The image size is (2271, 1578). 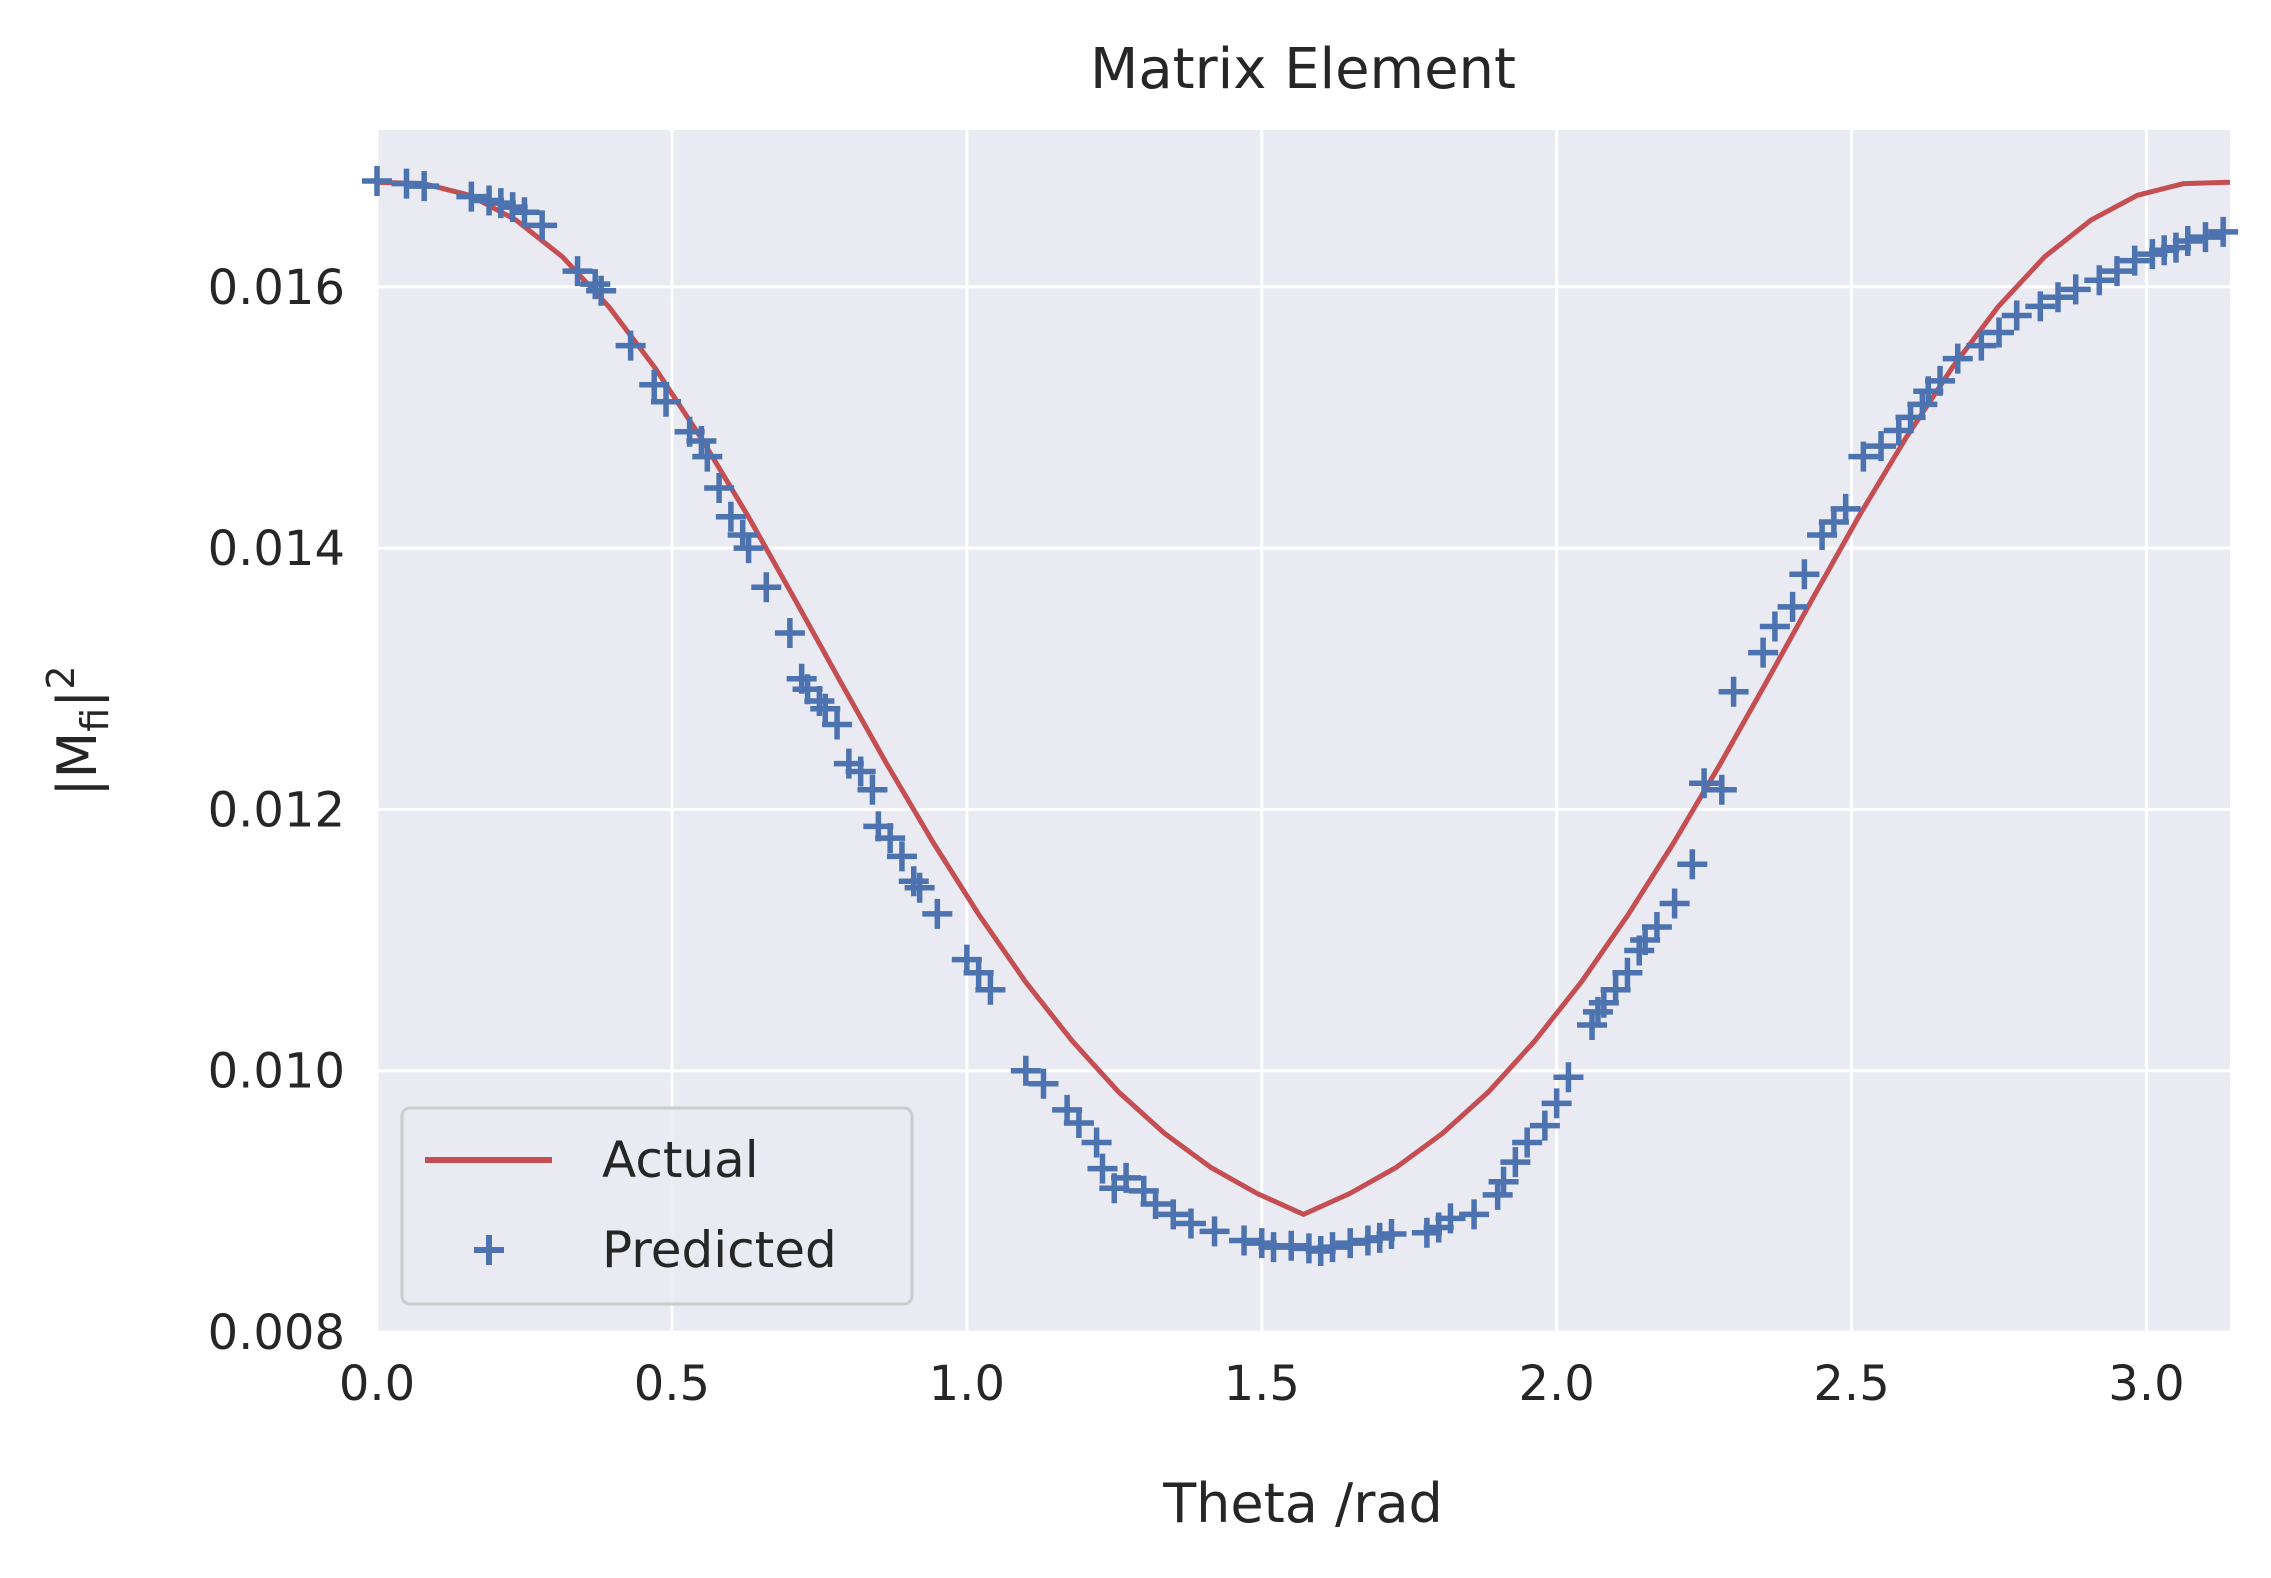 What do you see at coordinates (276, 810) in the screenshot?
I see `y-tick-label: 0.012` at bounding box center [276, 810].